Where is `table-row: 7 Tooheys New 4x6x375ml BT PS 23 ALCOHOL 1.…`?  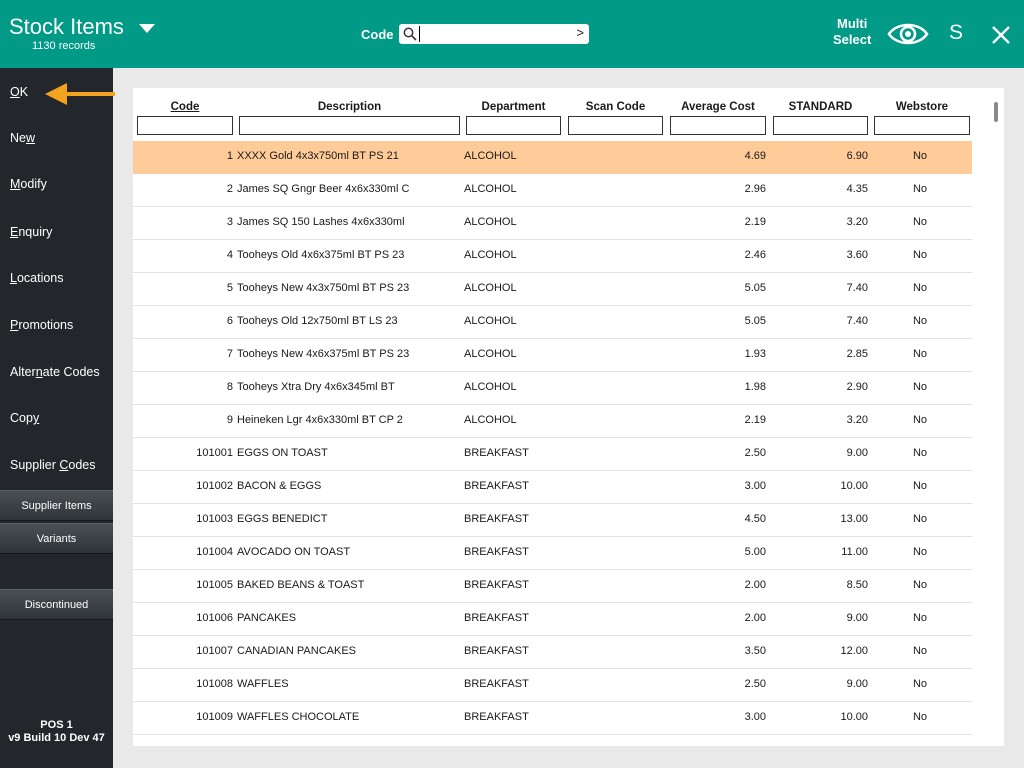 table-row: 7 Tooheys New 4x6x375ml BT PS 23 ALCOHOL 1.… is located at coordinates (552, 355).